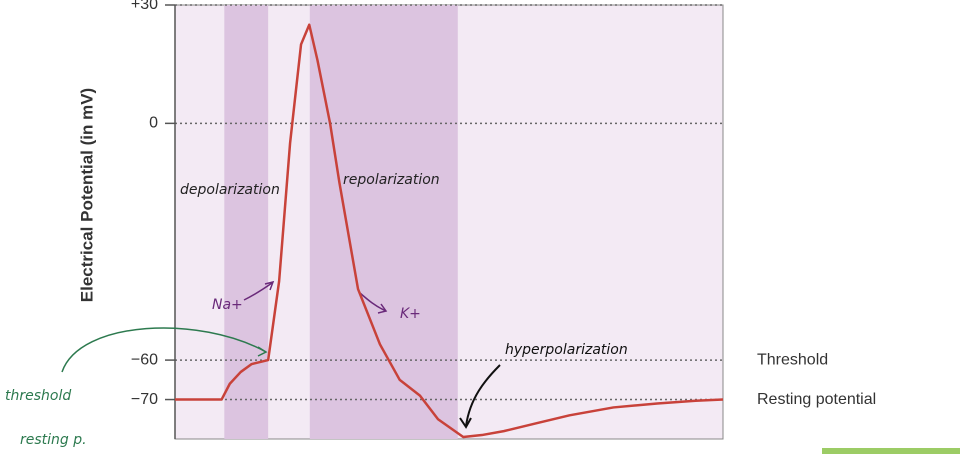 This screenshot has width=960, height=454. I want to click on y-tick-label: 0, so click(153, 123).